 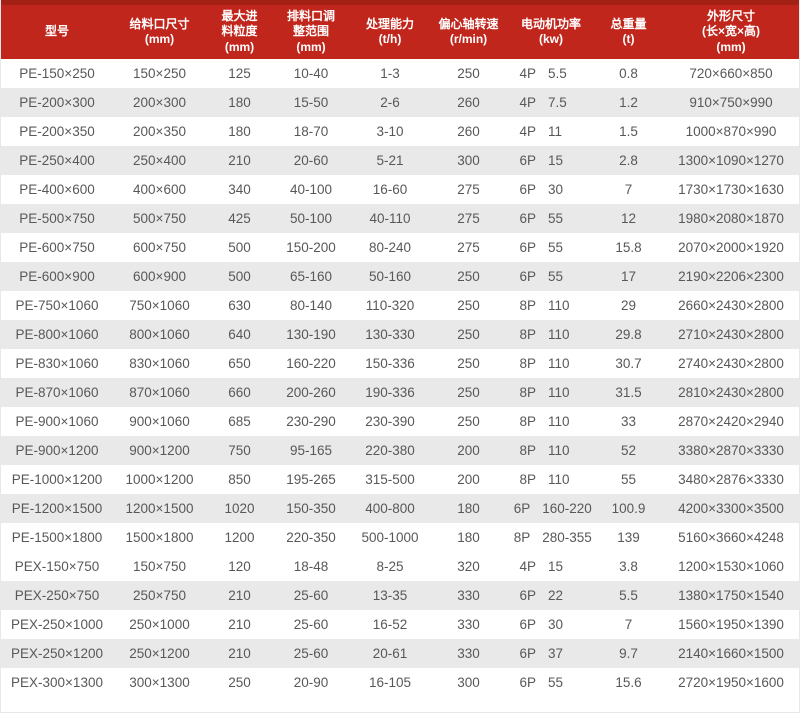 I want to click on motor-kw: 7.5, so click(x=557, y=102).